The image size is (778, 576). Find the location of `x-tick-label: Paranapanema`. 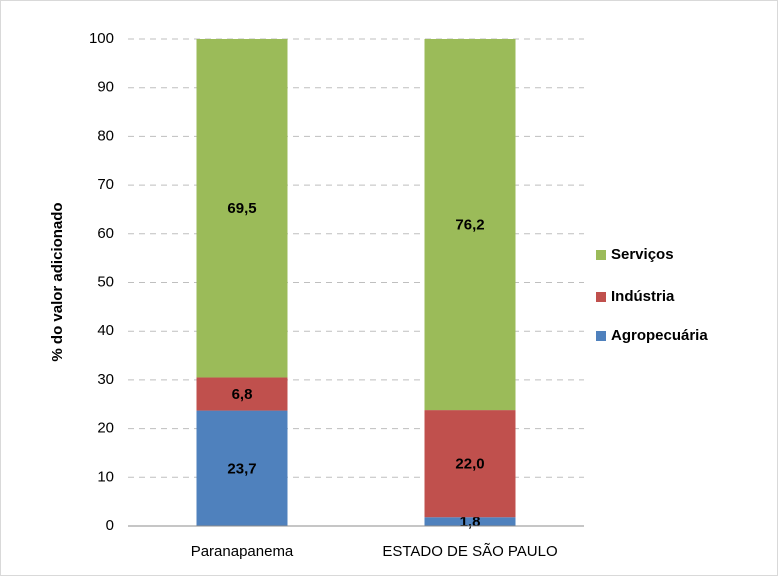

x-tick-label: Paranapanema is located at coordinates (242, 551).